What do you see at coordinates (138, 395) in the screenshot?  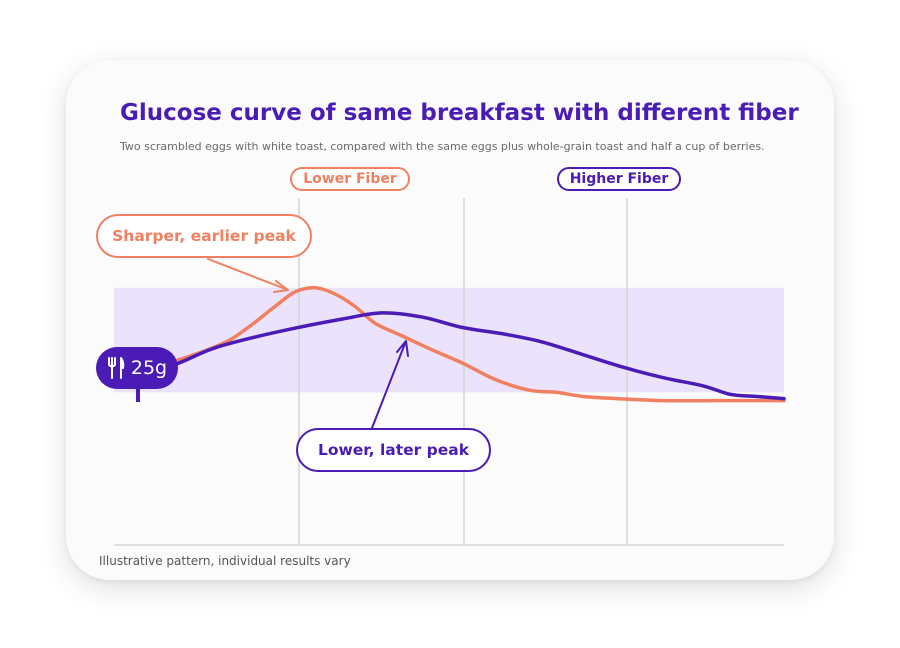 I see `carb-marker-stem` at bounding box center [138, 395].